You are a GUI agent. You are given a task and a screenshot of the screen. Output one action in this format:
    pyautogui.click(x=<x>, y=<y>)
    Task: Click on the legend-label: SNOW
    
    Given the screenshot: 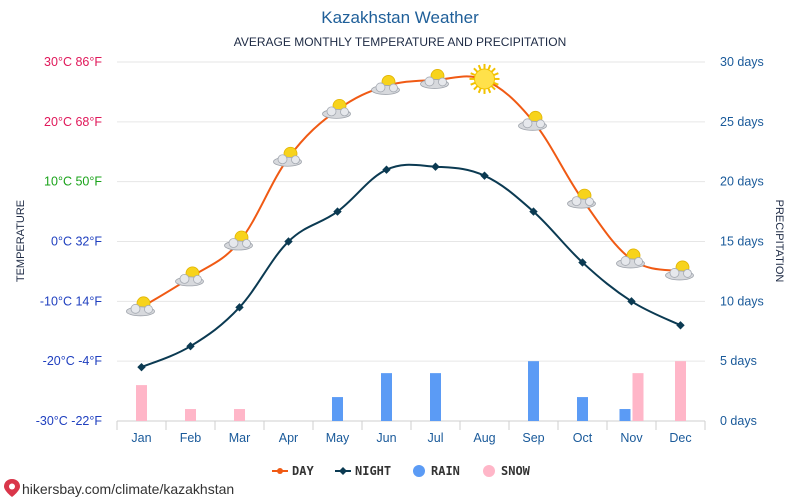 What is the action you would take?
    pyautogui.click(x=516, y=471)
    